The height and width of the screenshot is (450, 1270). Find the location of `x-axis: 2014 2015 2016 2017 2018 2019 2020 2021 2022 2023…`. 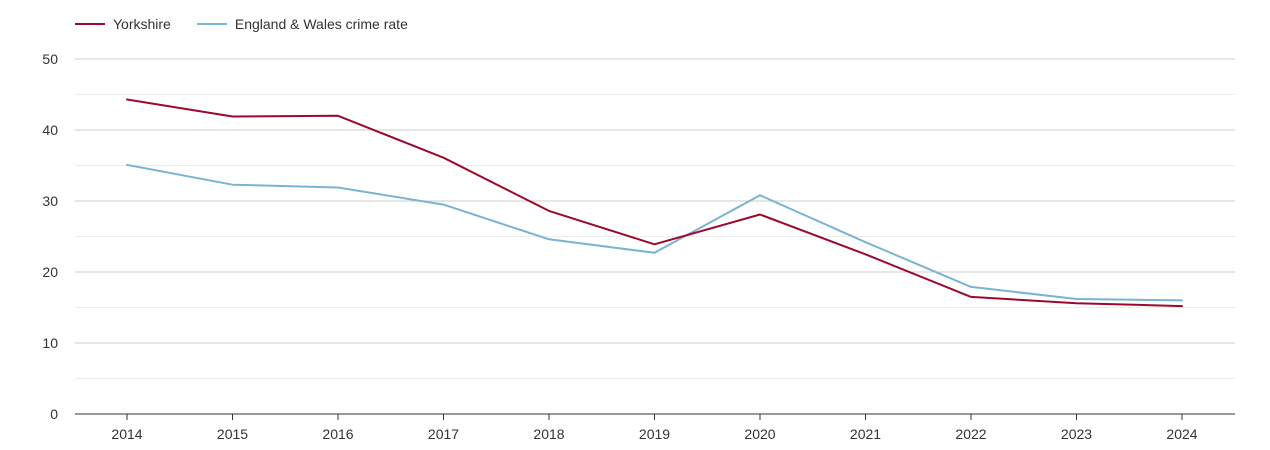

x-axis: 2014 2015 2016 2017 2018 2019 2020 2021 2022 2023… is located at coordinates (655, 427).